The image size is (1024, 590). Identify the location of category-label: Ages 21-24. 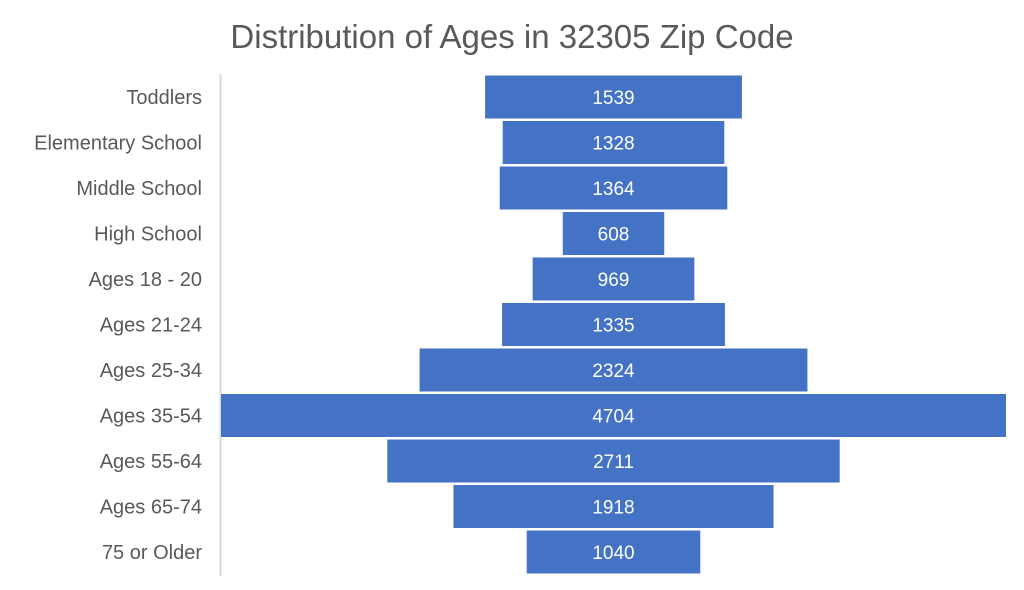
(151, 326).